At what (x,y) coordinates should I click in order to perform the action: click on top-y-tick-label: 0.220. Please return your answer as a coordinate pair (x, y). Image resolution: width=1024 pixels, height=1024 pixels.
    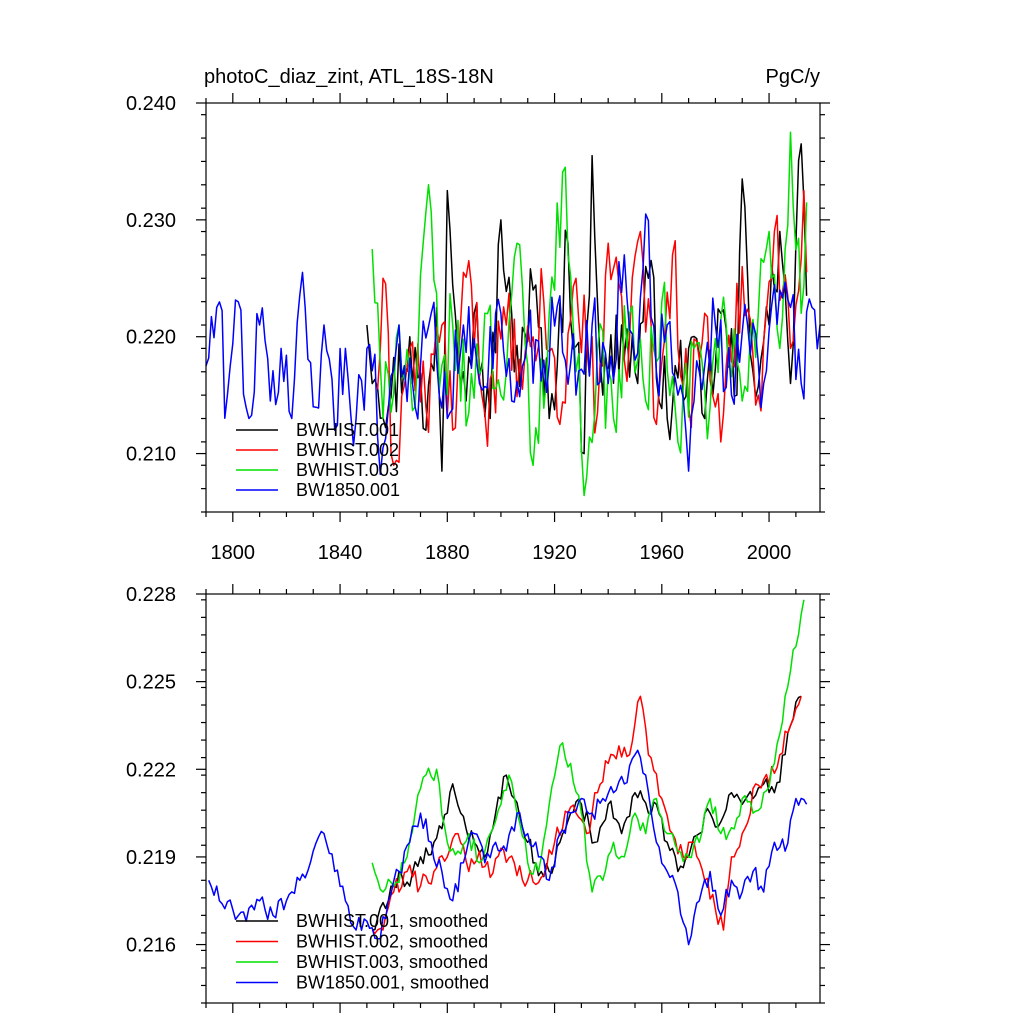
    Looking at the image, I should click on (151, 338).